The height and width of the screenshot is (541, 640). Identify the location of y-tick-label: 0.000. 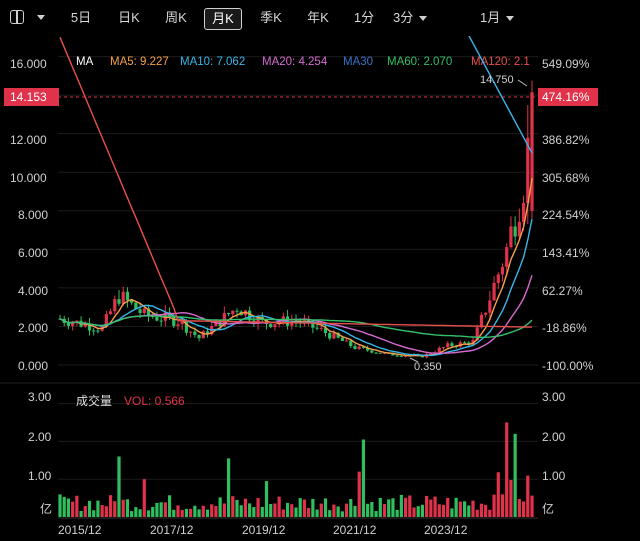
(33, 366).